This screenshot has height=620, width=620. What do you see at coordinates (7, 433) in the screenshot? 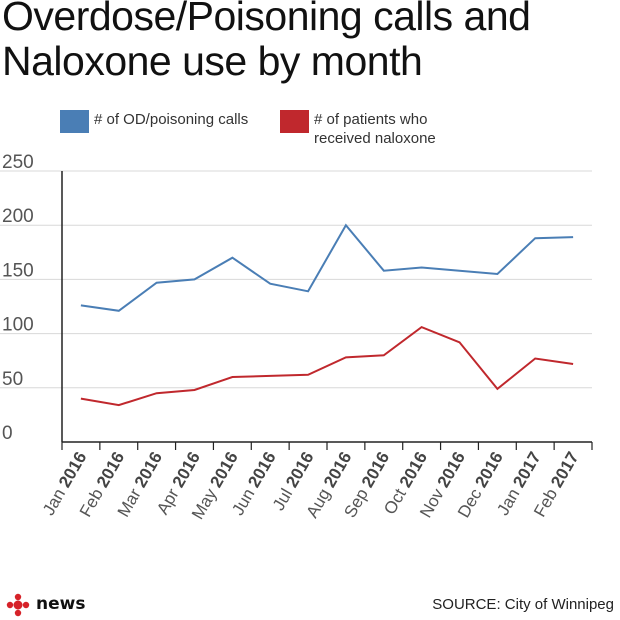
I see `y-tick-label-0: 0` at bounding box center [7, 433].